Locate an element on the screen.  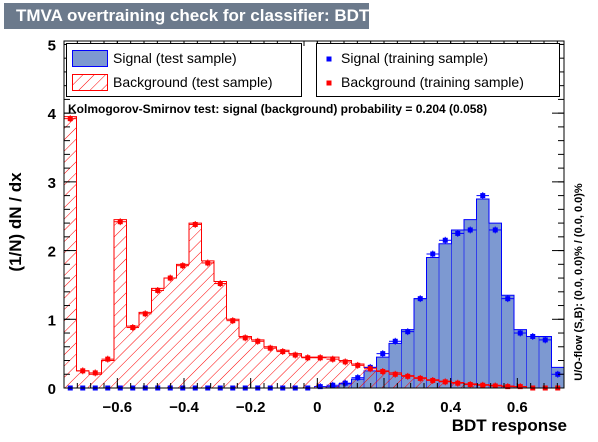
x-tick-label: −0.6 is located at coordinates (118, 407).